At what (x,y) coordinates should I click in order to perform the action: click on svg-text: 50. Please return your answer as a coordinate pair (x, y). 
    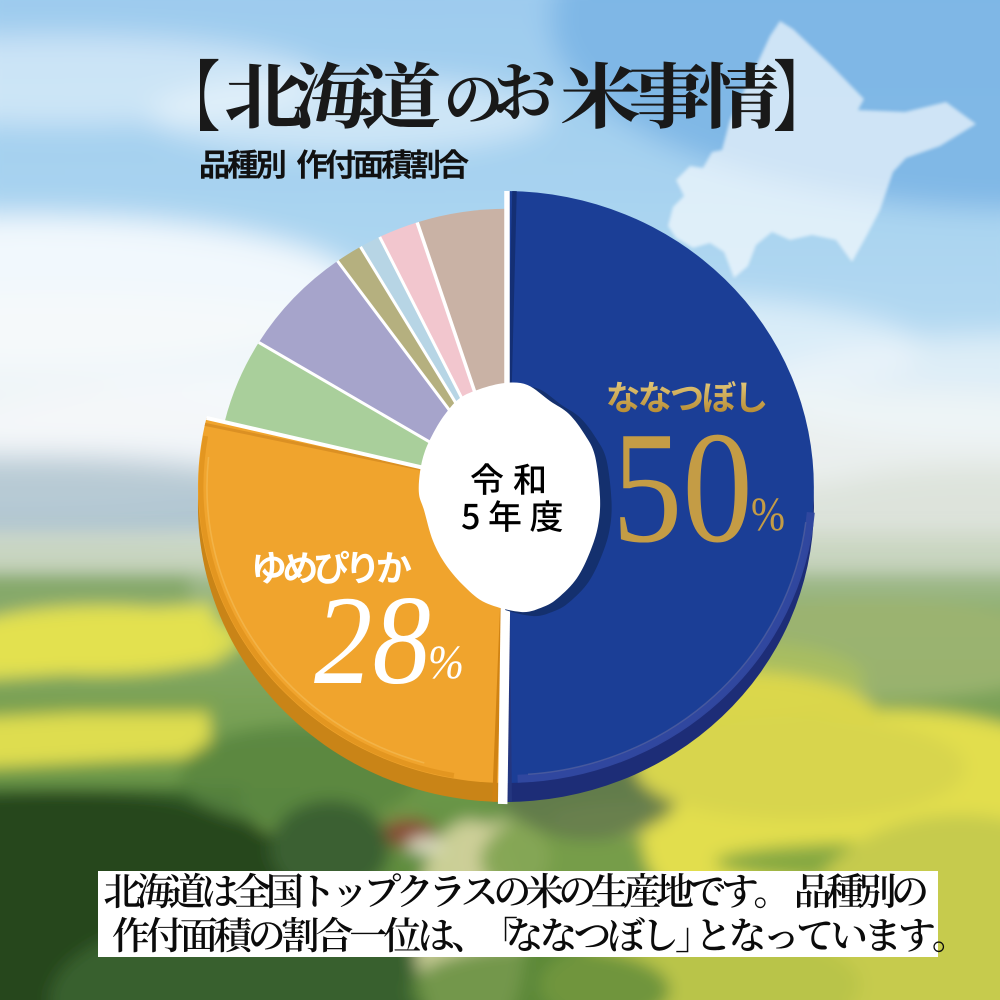
    Looking at the image, I should click on (682, 487).